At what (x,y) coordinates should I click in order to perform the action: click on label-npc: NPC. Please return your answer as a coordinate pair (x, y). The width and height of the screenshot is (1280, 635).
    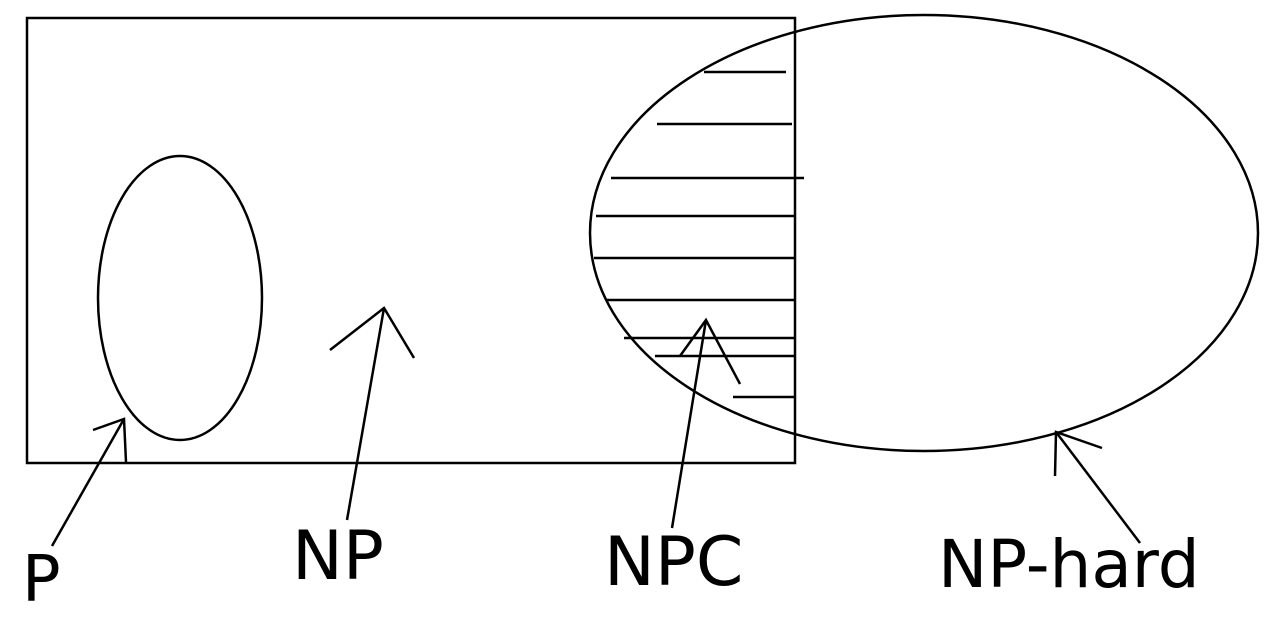
    Looking at the image, I should click on (674, 562).